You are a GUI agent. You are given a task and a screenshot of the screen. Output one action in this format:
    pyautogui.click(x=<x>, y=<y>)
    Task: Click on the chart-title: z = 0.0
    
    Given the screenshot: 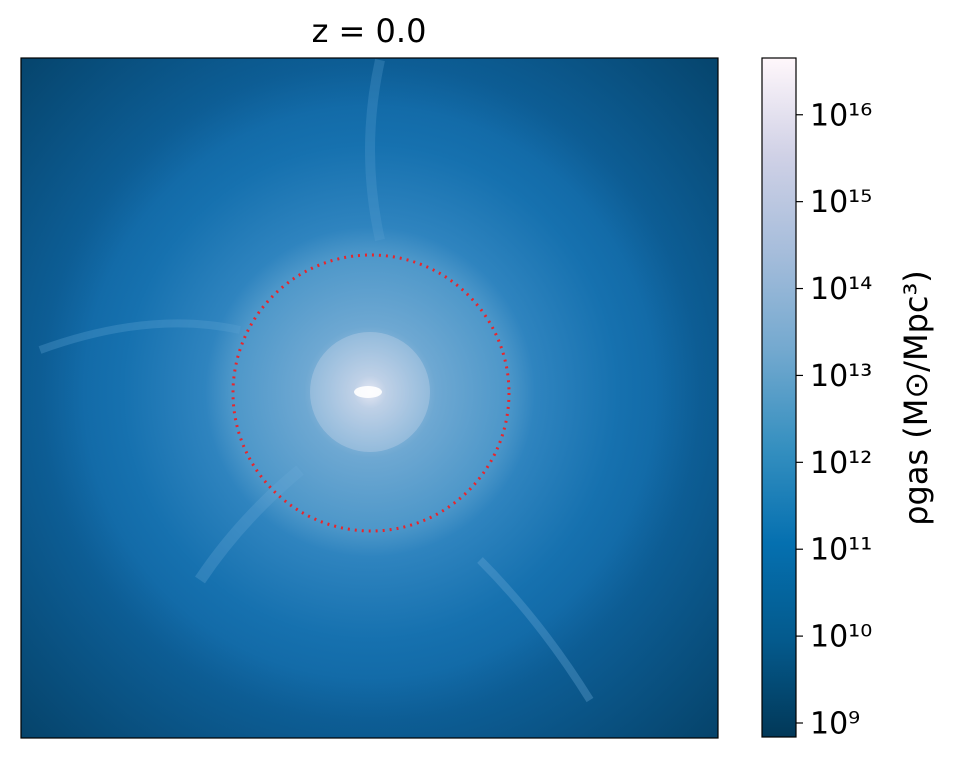 What is the action you would take?
    pyautogui.click(x=369, y=31)
    